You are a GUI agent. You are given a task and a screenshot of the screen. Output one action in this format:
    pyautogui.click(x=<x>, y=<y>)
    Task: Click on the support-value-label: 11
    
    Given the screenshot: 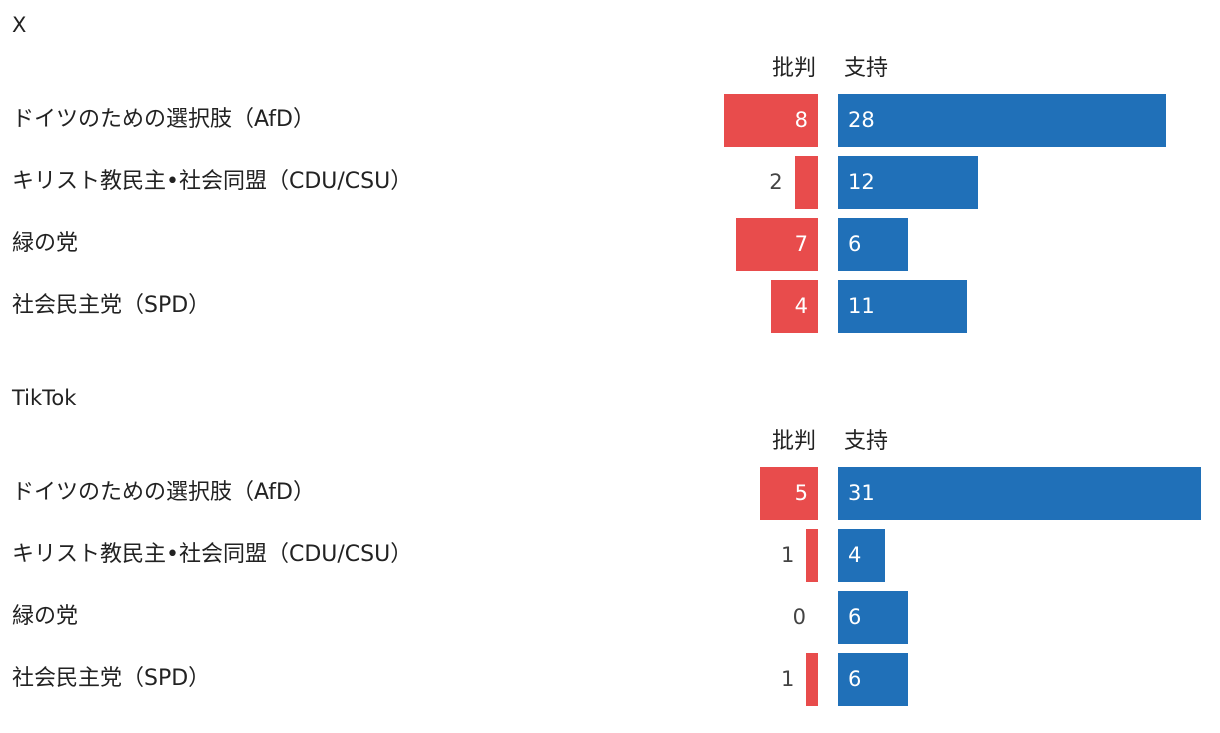 What is the action you would take?
    pyautogui.click(x=861, y=306)
    